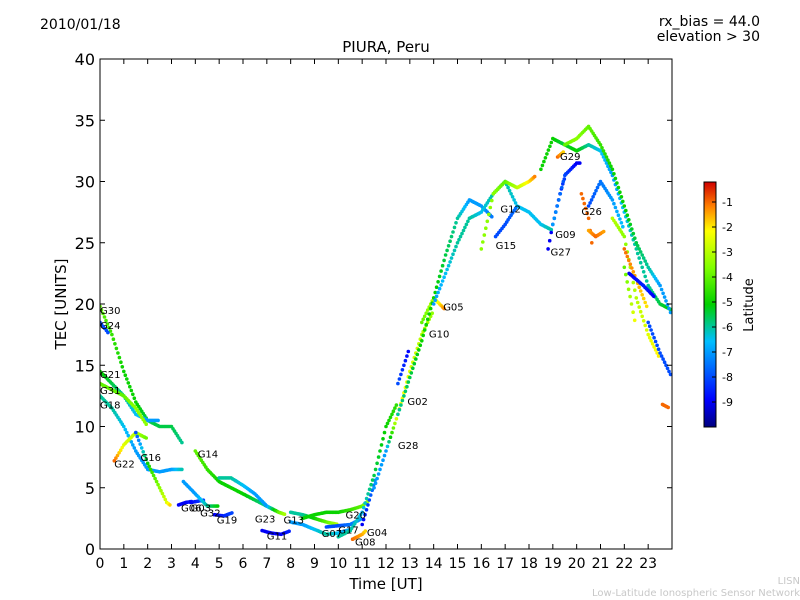  I want to click on series-g20, so click(335, 510).